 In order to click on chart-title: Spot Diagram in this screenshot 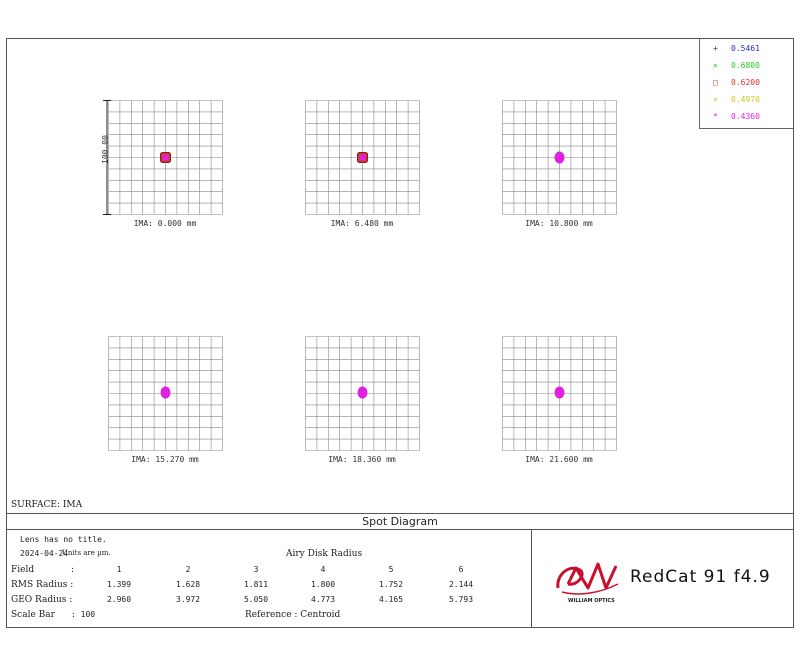, I will do `click(400, 521)`.